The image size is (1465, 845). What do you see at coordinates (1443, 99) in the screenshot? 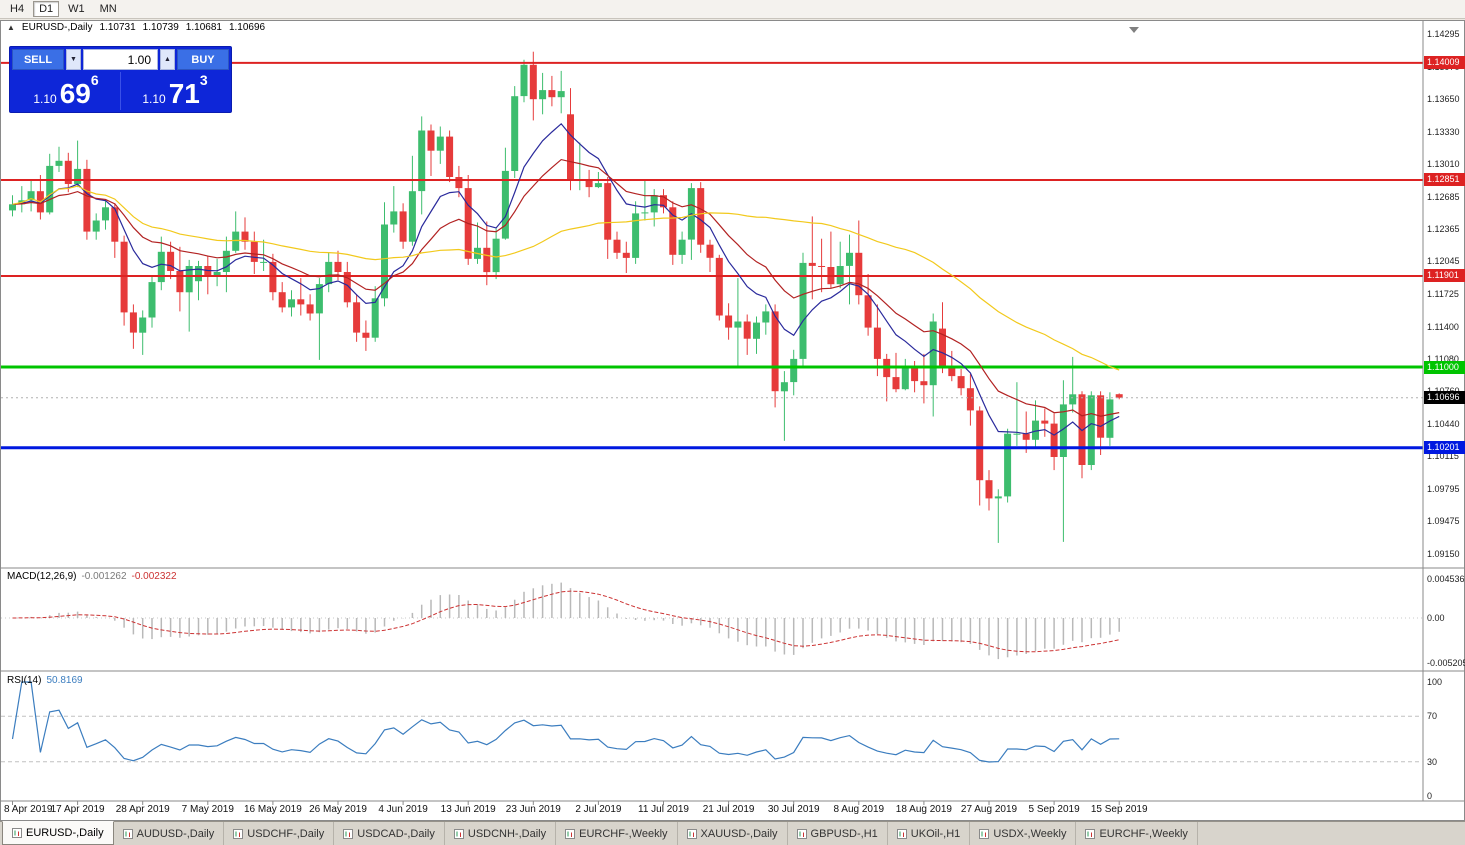
I see `price-axis-label: 1.13650` at bounding box center [1443, 99].